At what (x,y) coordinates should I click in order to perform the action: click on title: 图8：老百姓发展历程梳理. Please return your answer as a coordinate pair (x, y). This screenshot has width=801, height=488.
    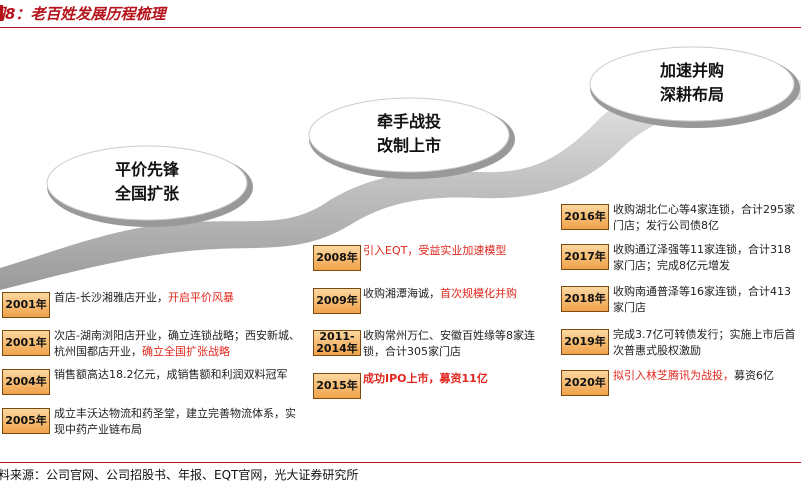
    Looking at the image, I should click on (83, 14).